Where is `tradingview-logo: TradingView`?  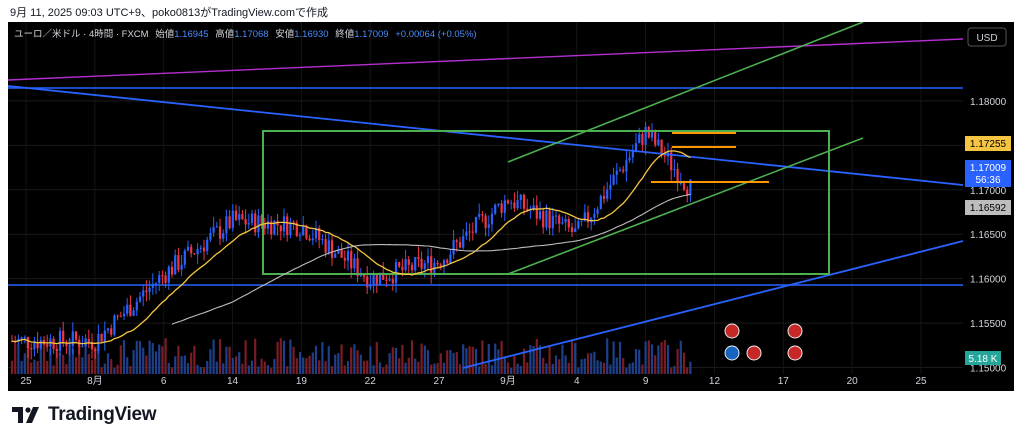
tradingview-logo: TradingView is located at coordinates (84, 415).